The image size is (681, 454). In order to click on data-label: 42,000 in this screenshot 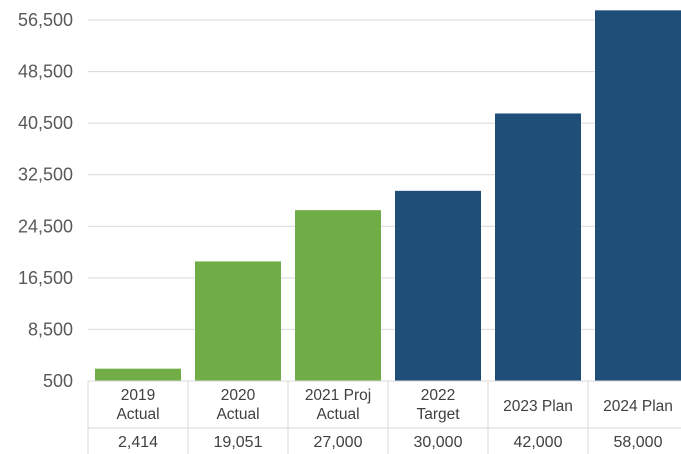, I will do `click(538, 442)`.